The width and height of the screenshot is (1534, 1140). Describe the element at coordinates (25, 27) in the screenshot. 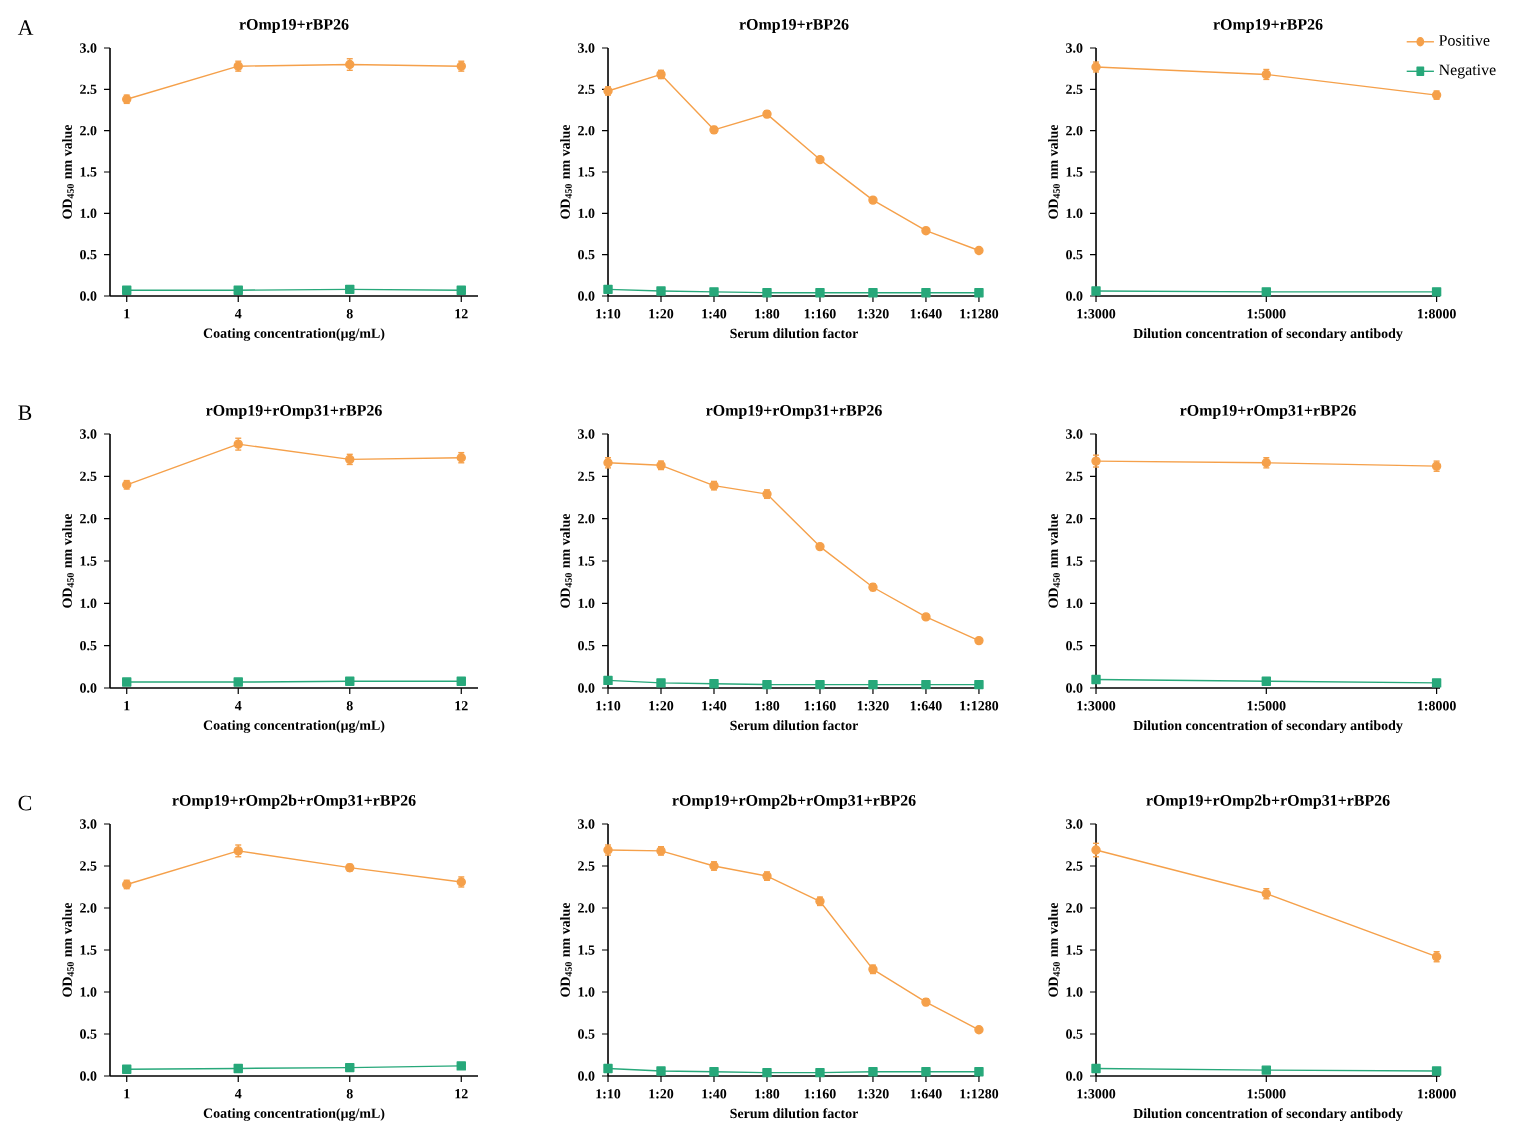

I see `text: A` at that location.